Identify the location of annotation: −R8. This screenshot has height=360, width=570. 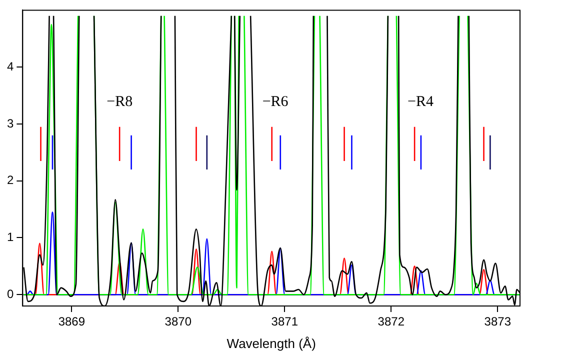
(119, 102).